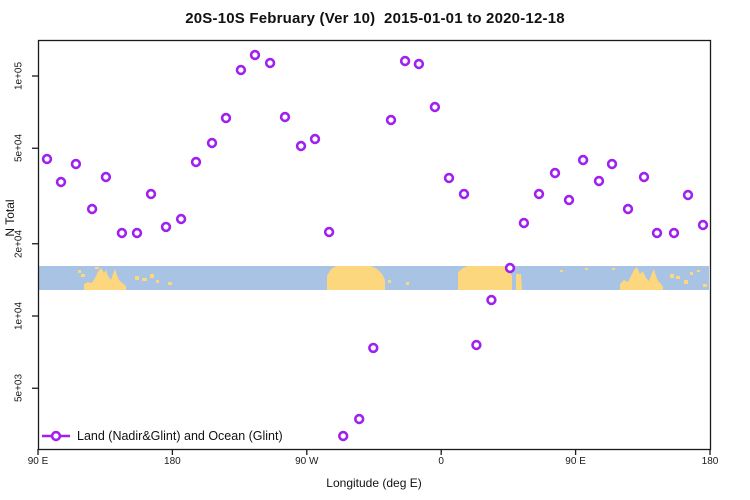  I want to click on y-tick-label: 5e+04, so click(19, 148).